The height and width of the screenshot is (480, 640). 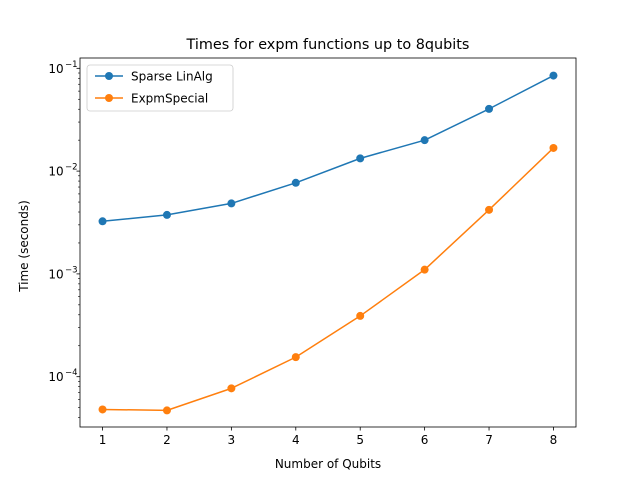 What do you see at coordinates (169, 99) in the screenshot?
I see `legend-label: ExpmSpecial` at bounding box center [169, 99].